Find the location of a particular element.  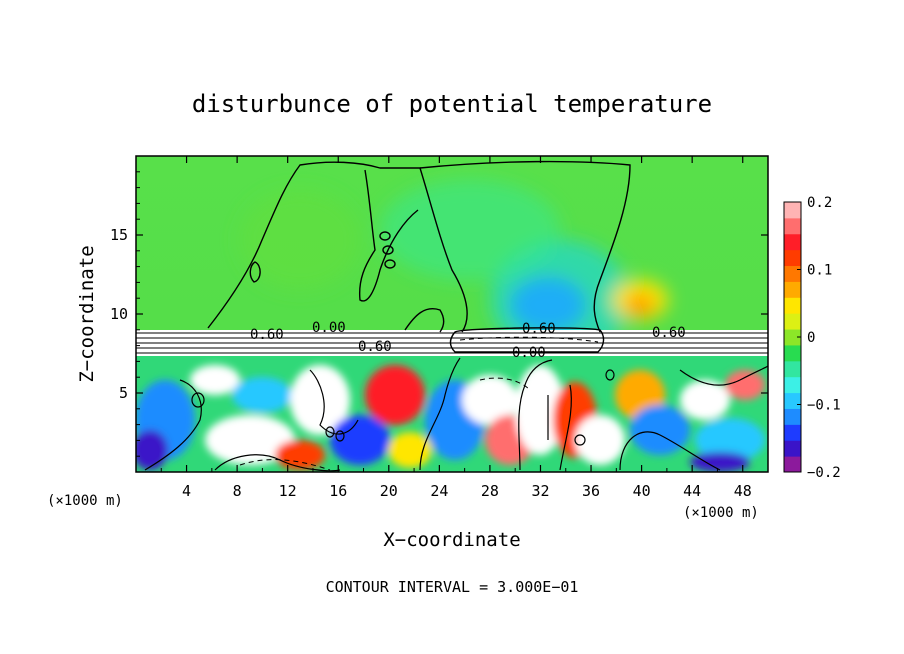

chart-title: disturbunce of potential temperature is located at coordinates (452, 104).